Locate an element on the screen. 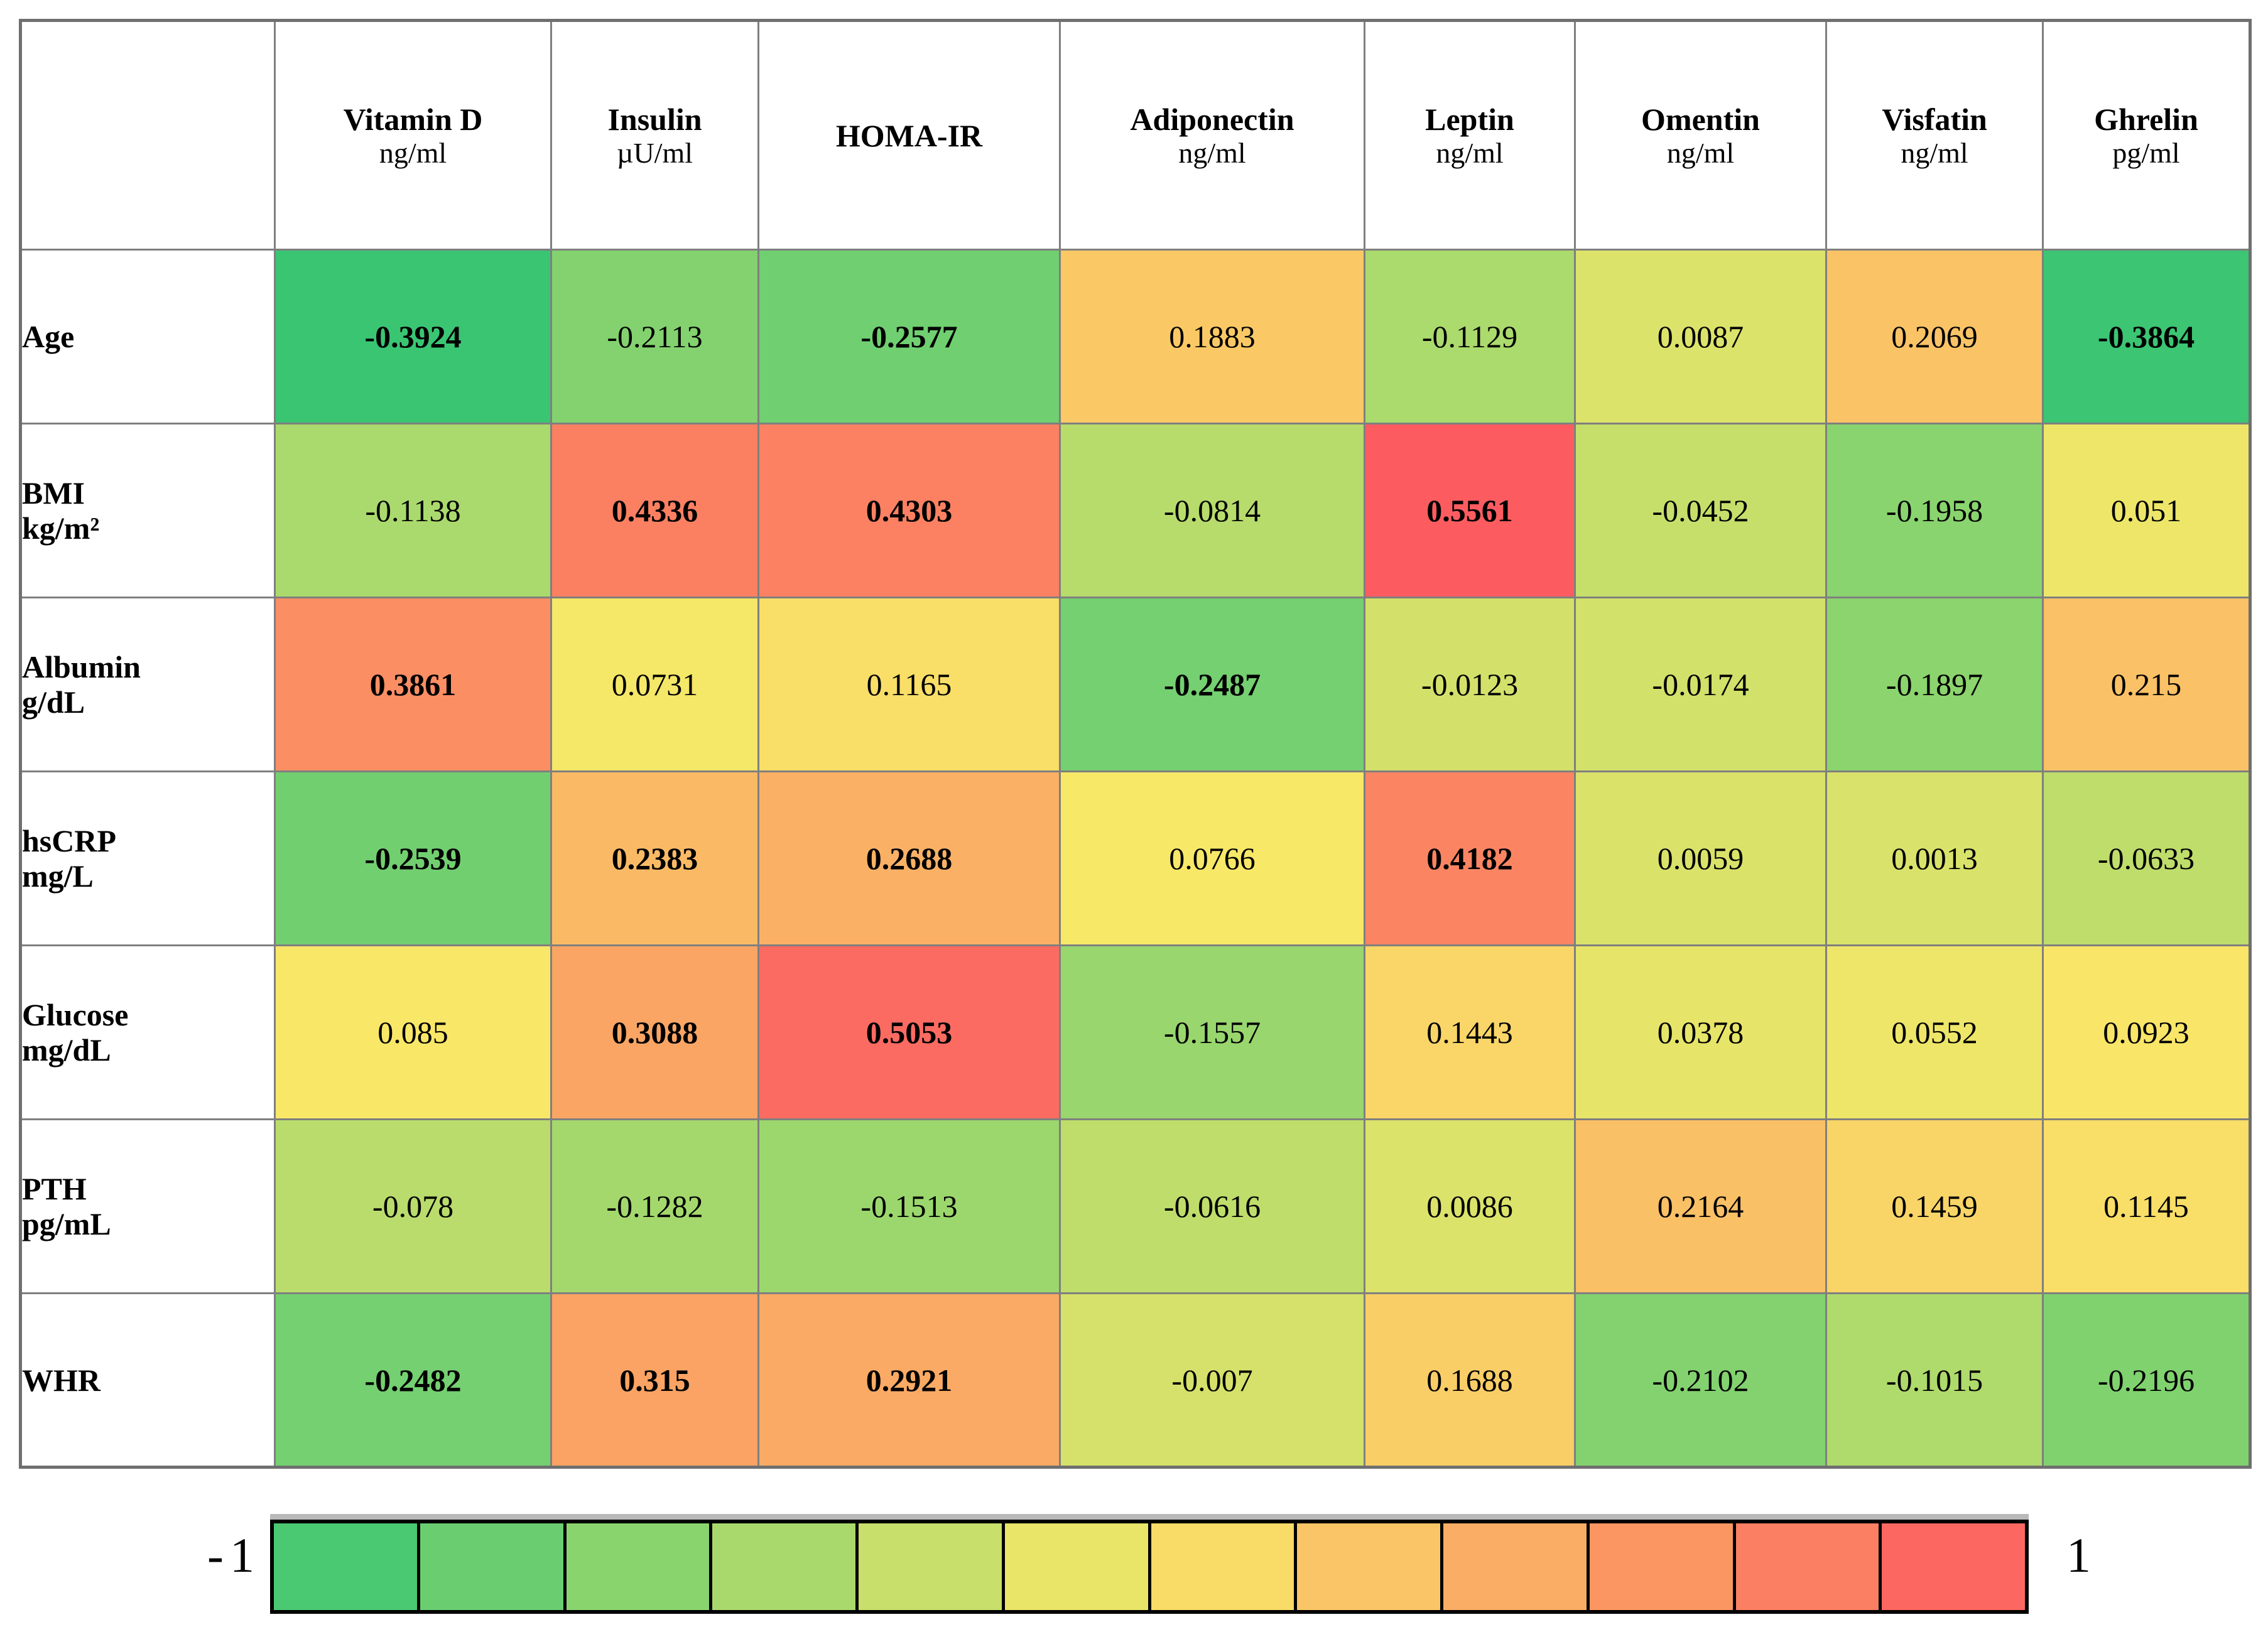 The image size is (2268, 1627). row-header-name: Glucose is located at coordinates (76, 1015).